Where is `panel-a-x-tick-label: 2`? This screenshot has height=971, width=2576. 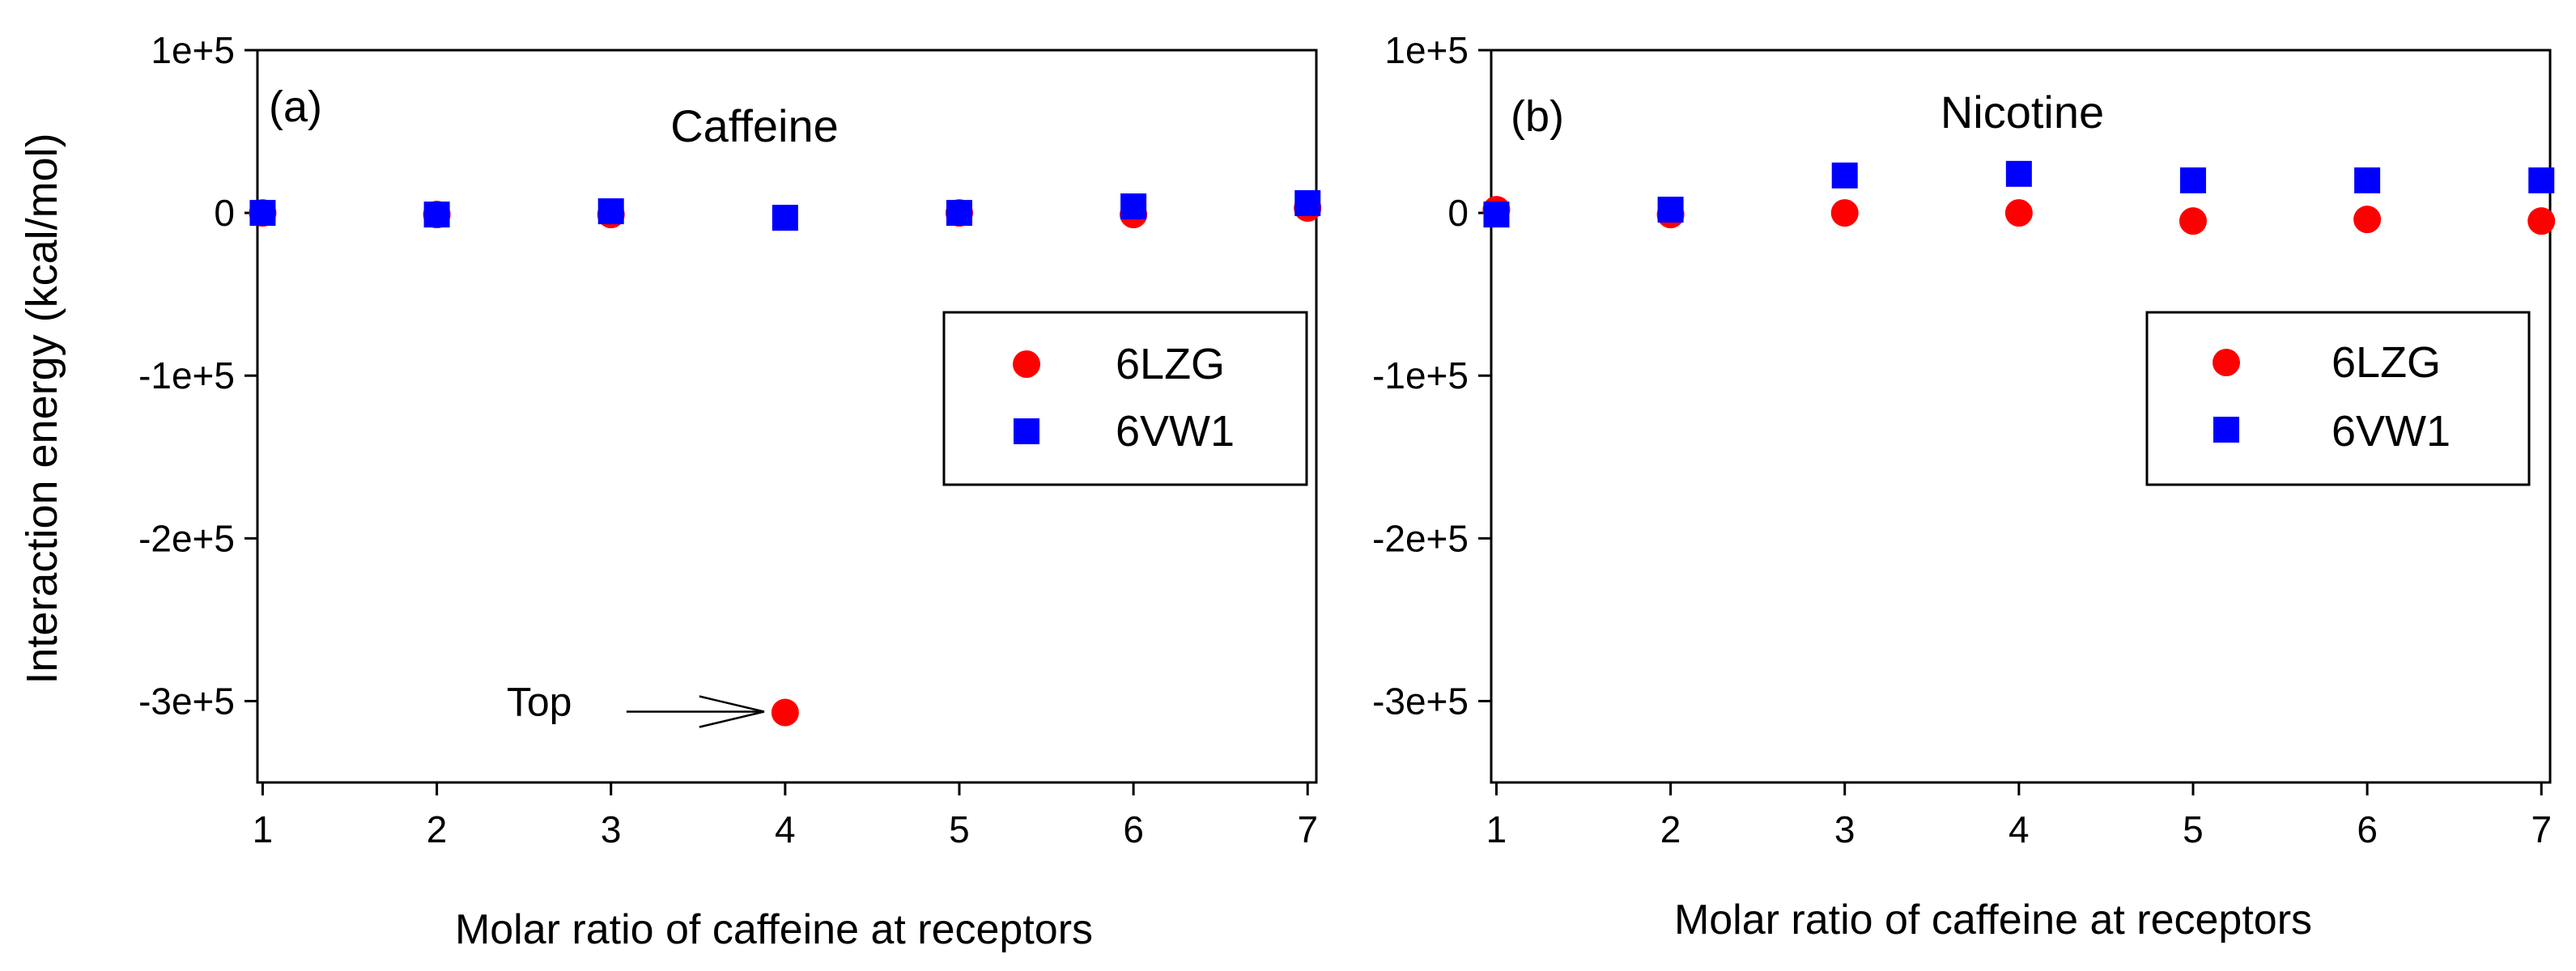
panel-a-x-tick-label: 2 is located at coordinates (437, 829).